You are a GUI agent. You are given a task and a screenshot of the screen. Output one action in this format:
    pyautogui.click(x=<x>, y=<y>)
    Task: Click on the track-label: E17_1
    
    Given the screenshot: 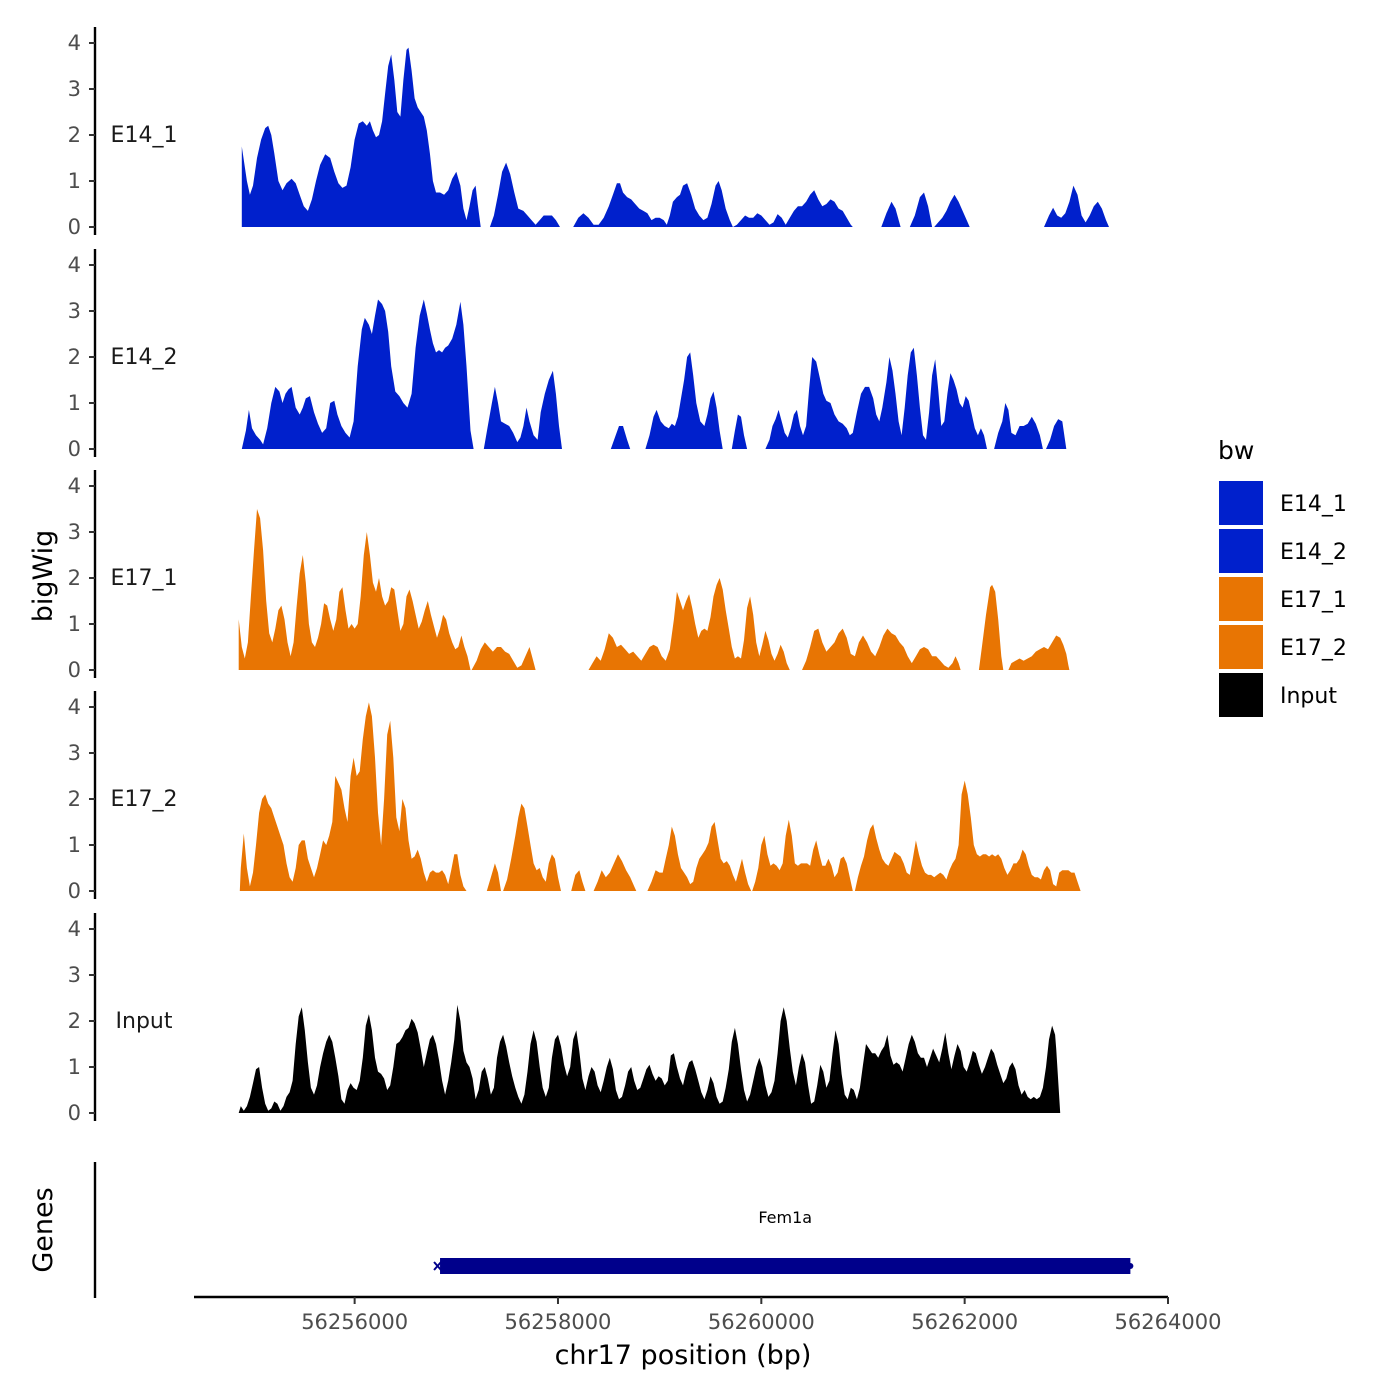 What is the action you would take?
    pyautogui.click(x=144, y=578)
    